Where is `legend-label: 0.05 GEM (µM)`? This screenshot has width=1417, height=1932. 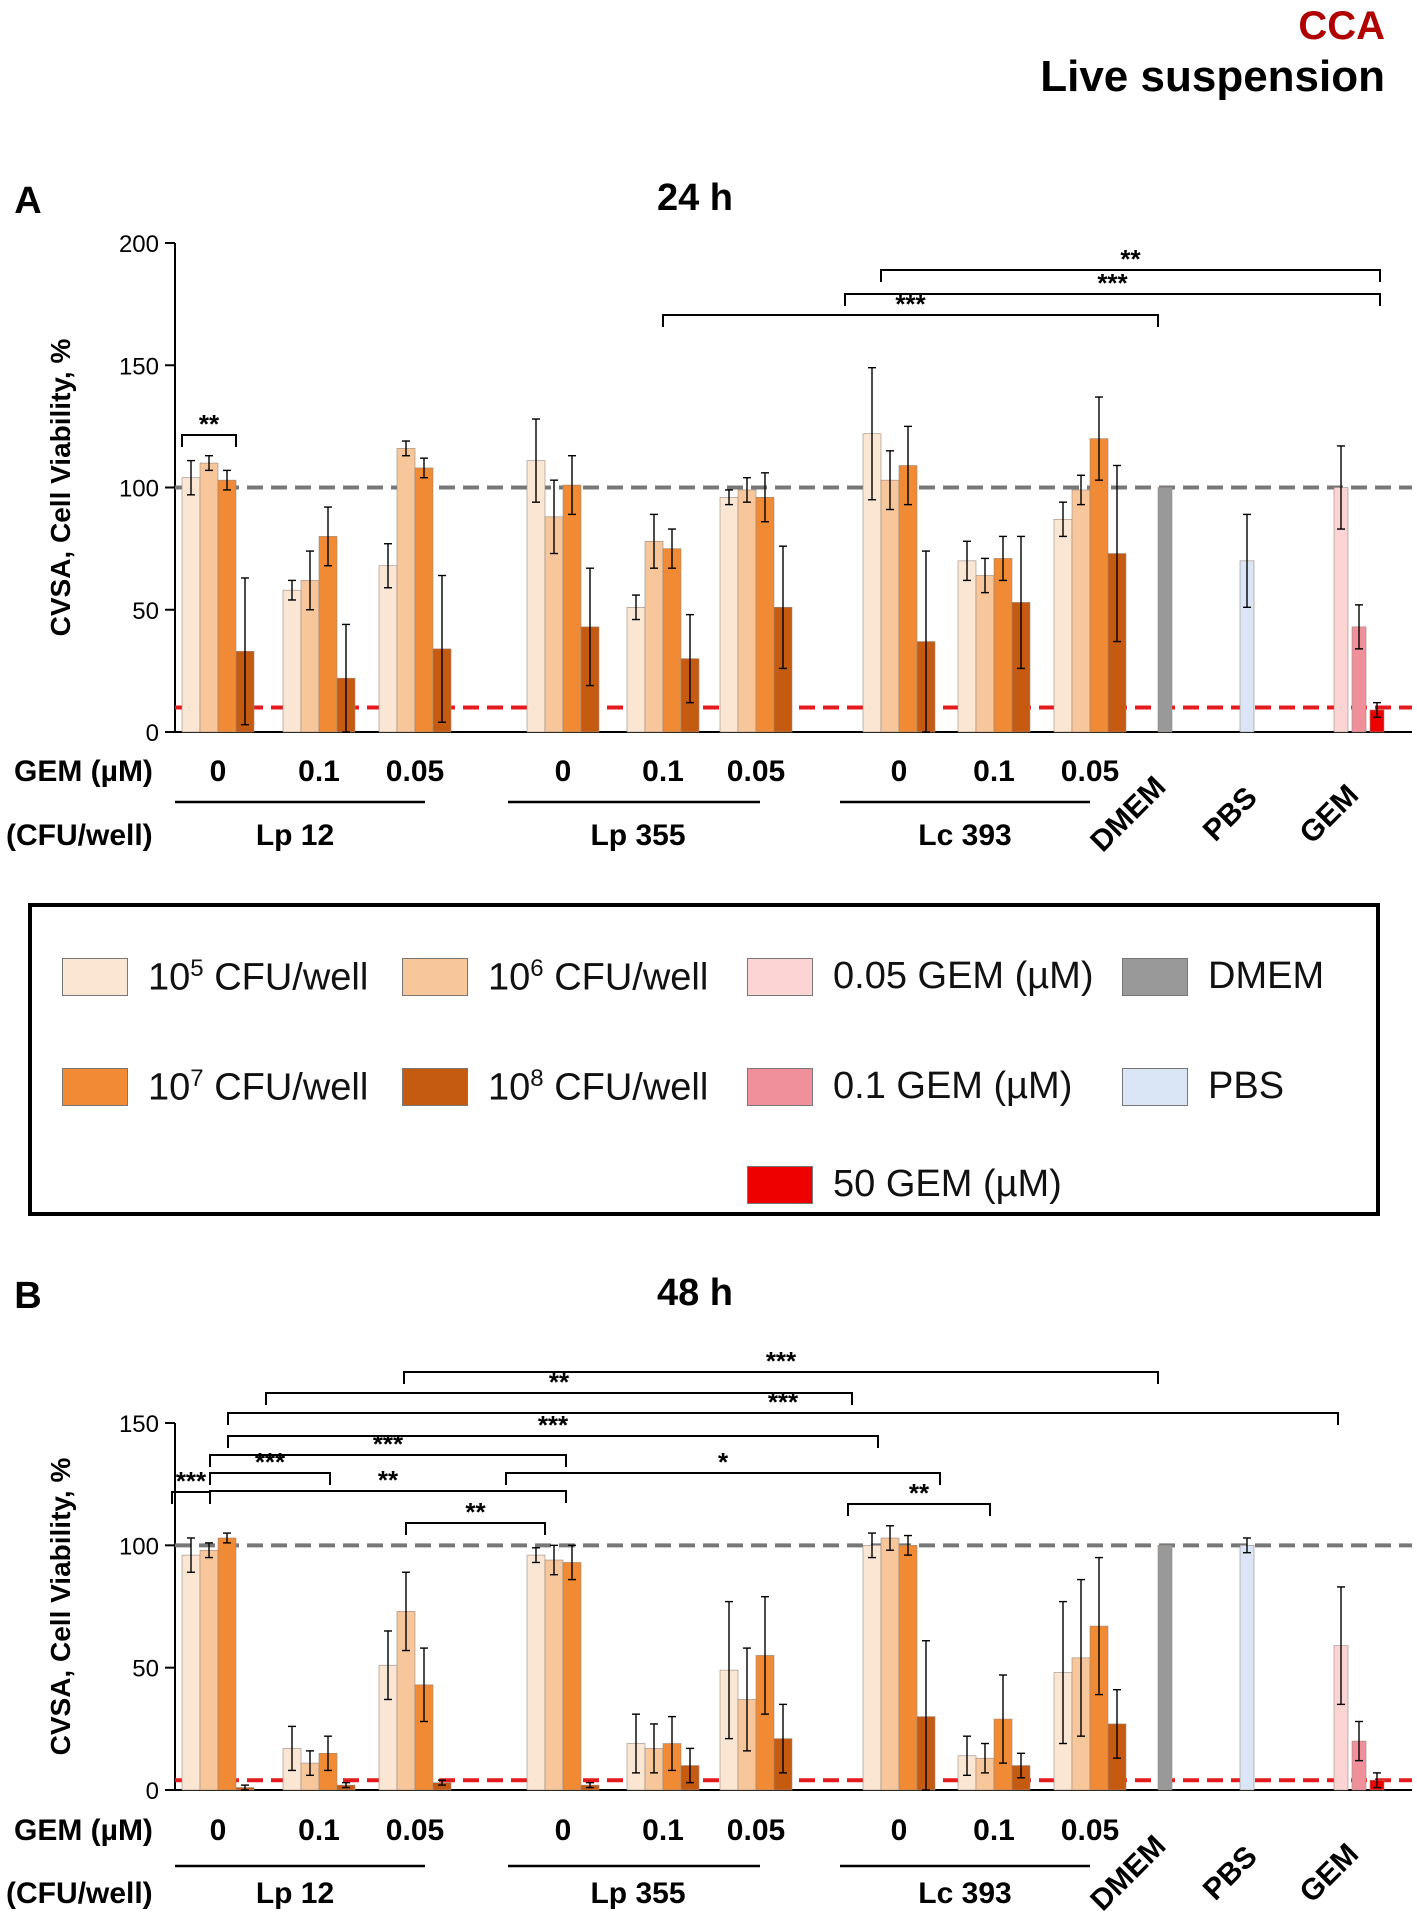 legend-label: 0.05 GEM (µM) is located at coordinates (963, 976).